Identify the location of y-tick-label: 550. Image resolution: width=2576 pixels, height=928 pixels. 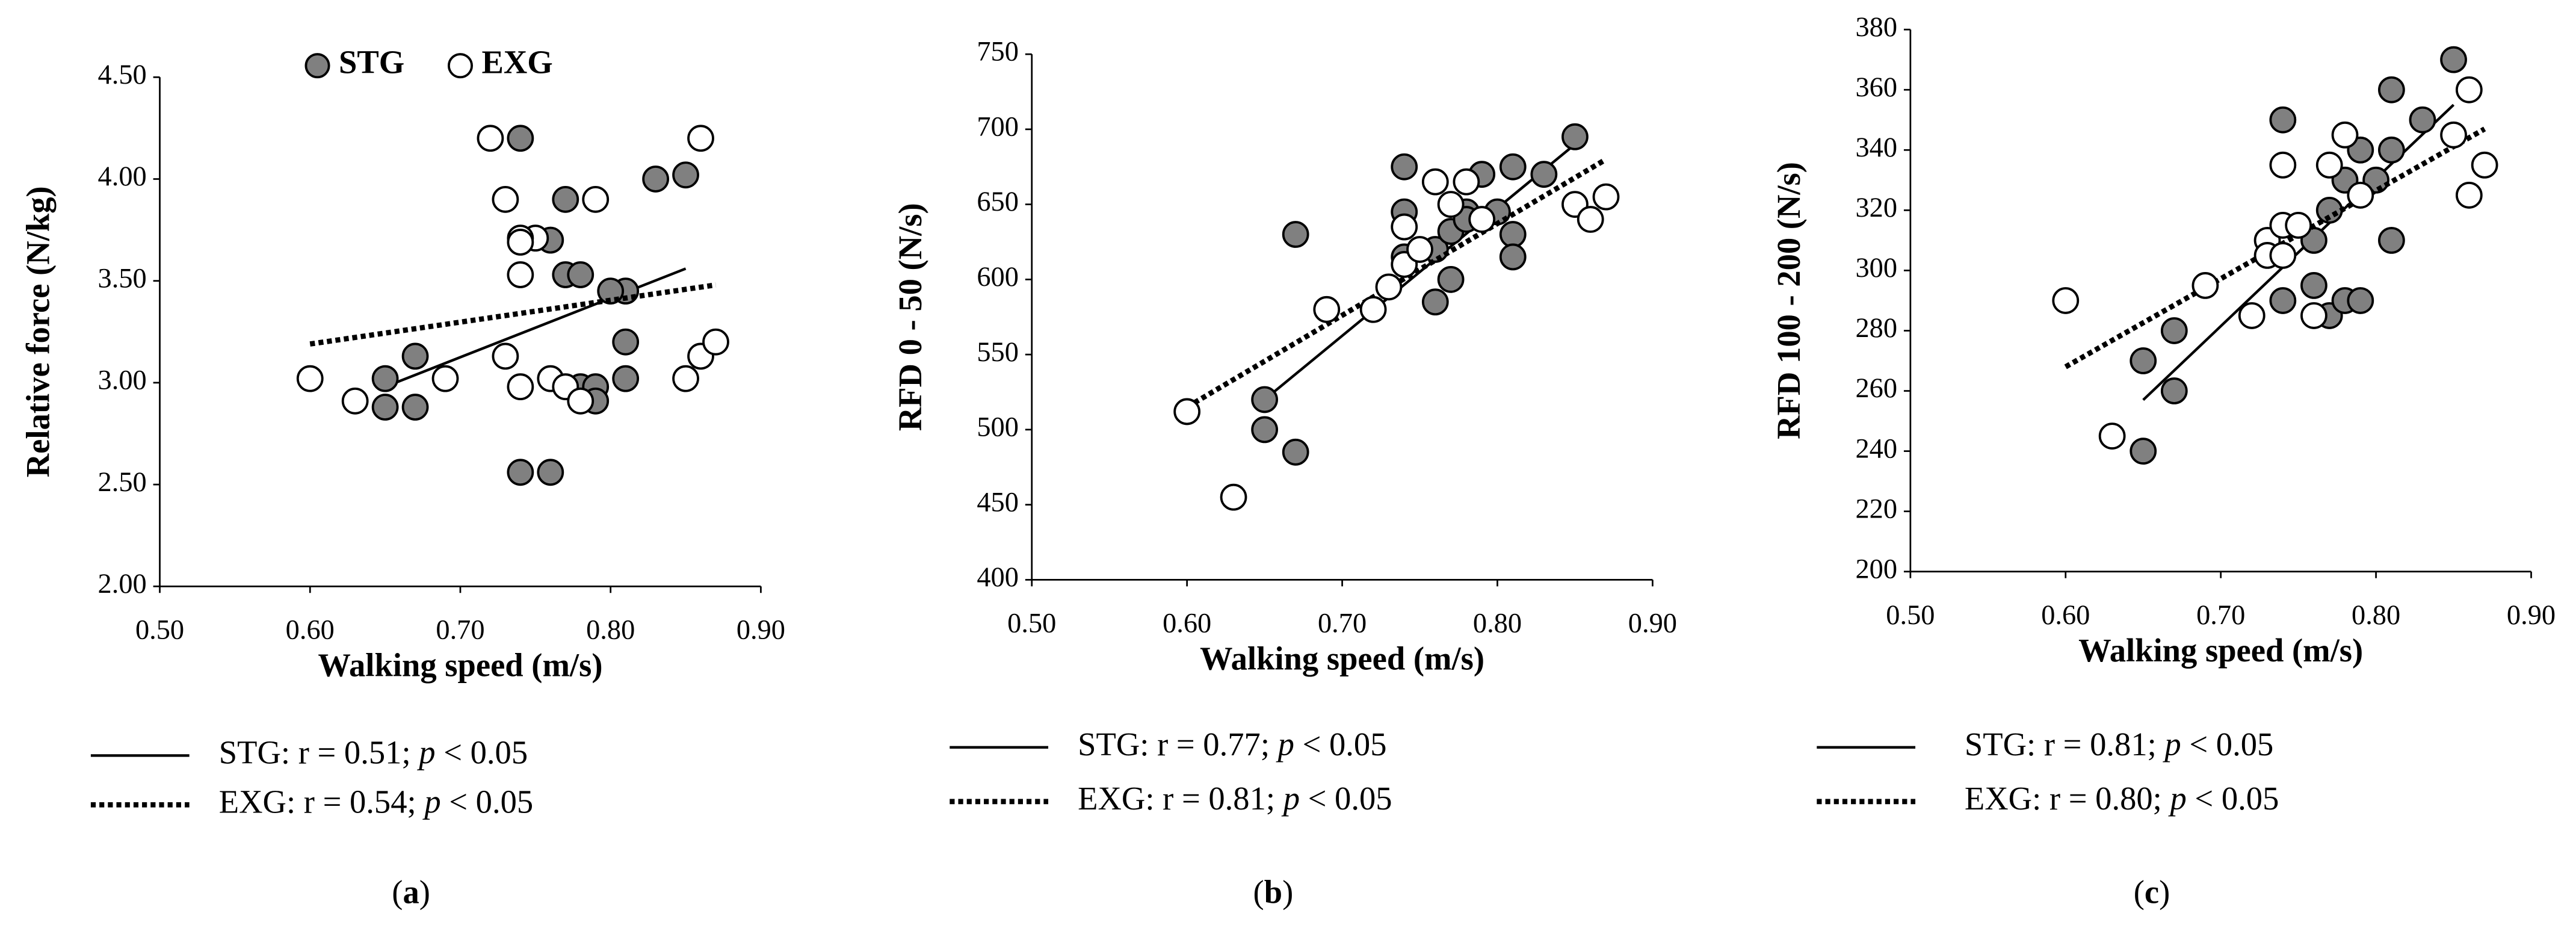
(998, 352).